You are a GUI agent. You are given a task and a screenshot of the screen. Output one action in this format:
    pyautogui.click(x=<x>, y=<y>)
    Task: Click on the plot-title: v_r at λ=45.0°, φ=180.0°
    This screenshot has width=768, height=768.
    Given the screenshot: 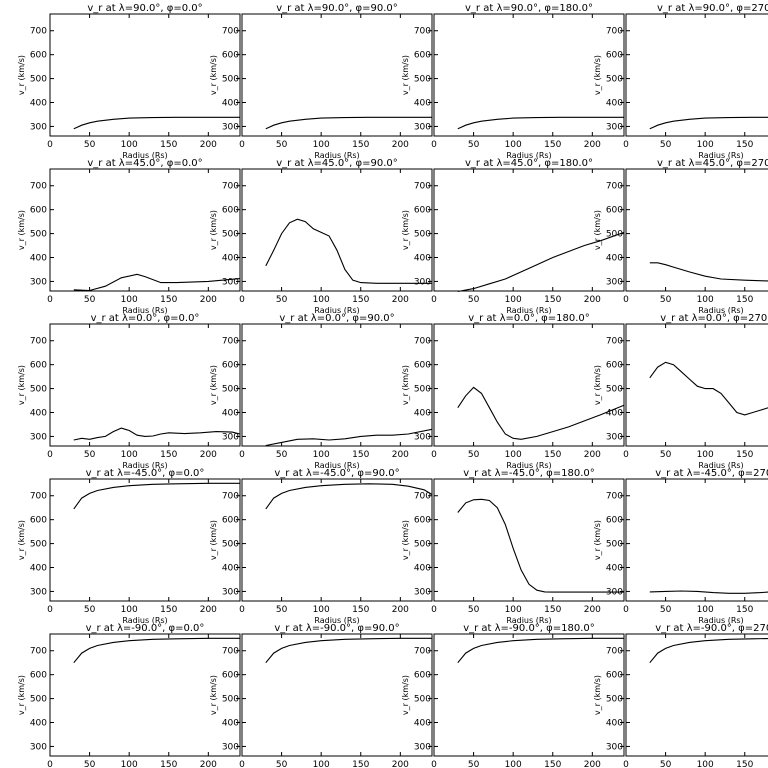 What is the action you would take?
    pyautogui.click(x=529, y=163)
    